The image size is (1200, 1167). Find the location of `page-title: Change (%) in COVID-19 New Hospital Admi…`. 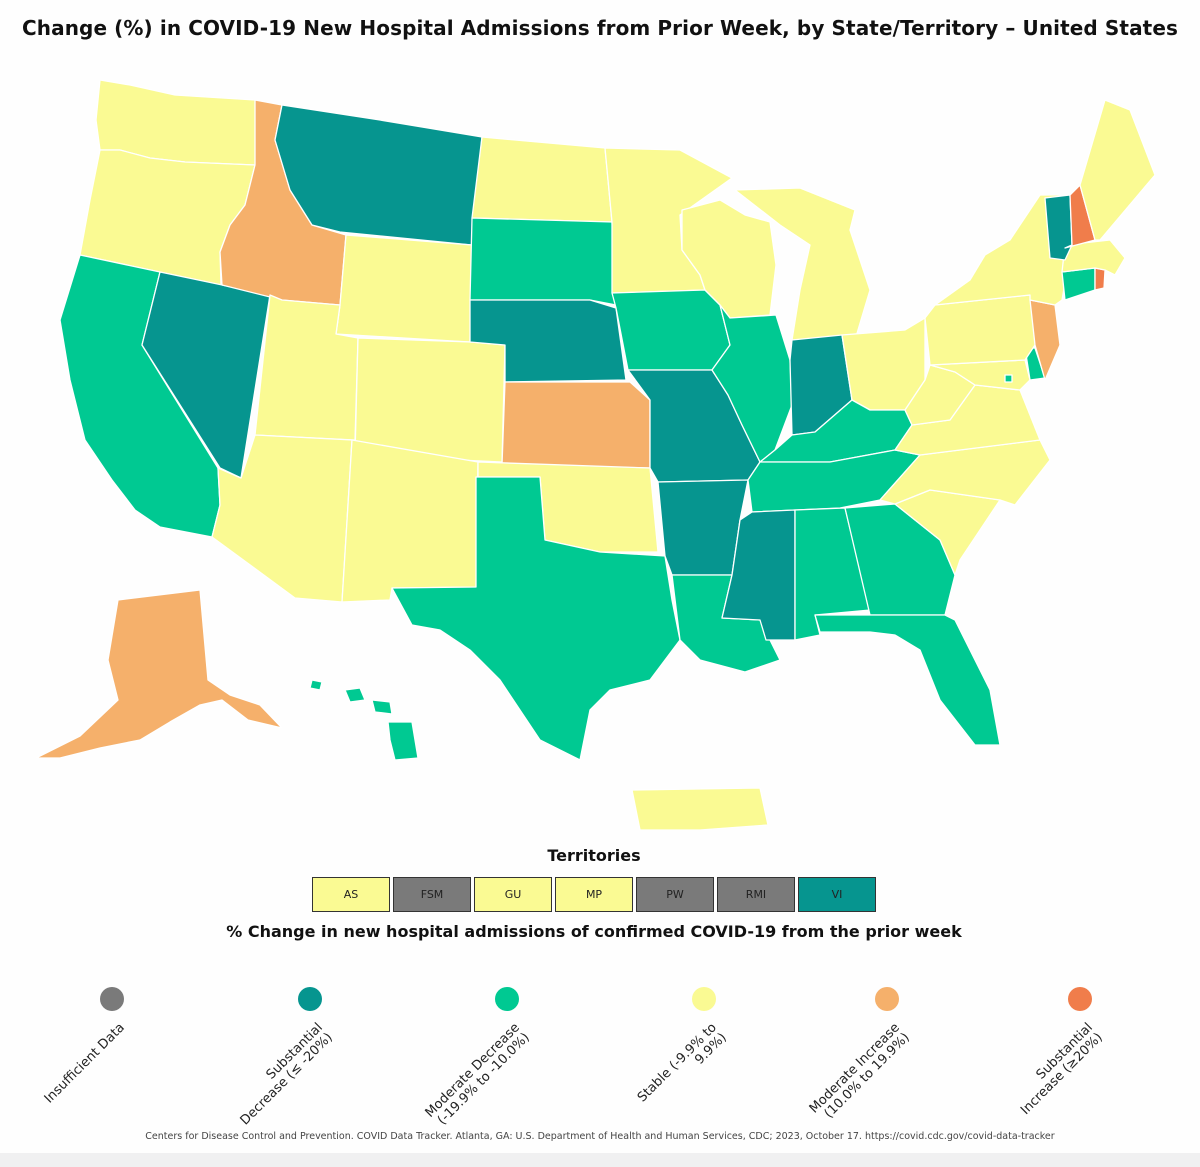

page-title: Change (%) in COVID-19 New Hospital Admi… is located at coordinates (600, 28).